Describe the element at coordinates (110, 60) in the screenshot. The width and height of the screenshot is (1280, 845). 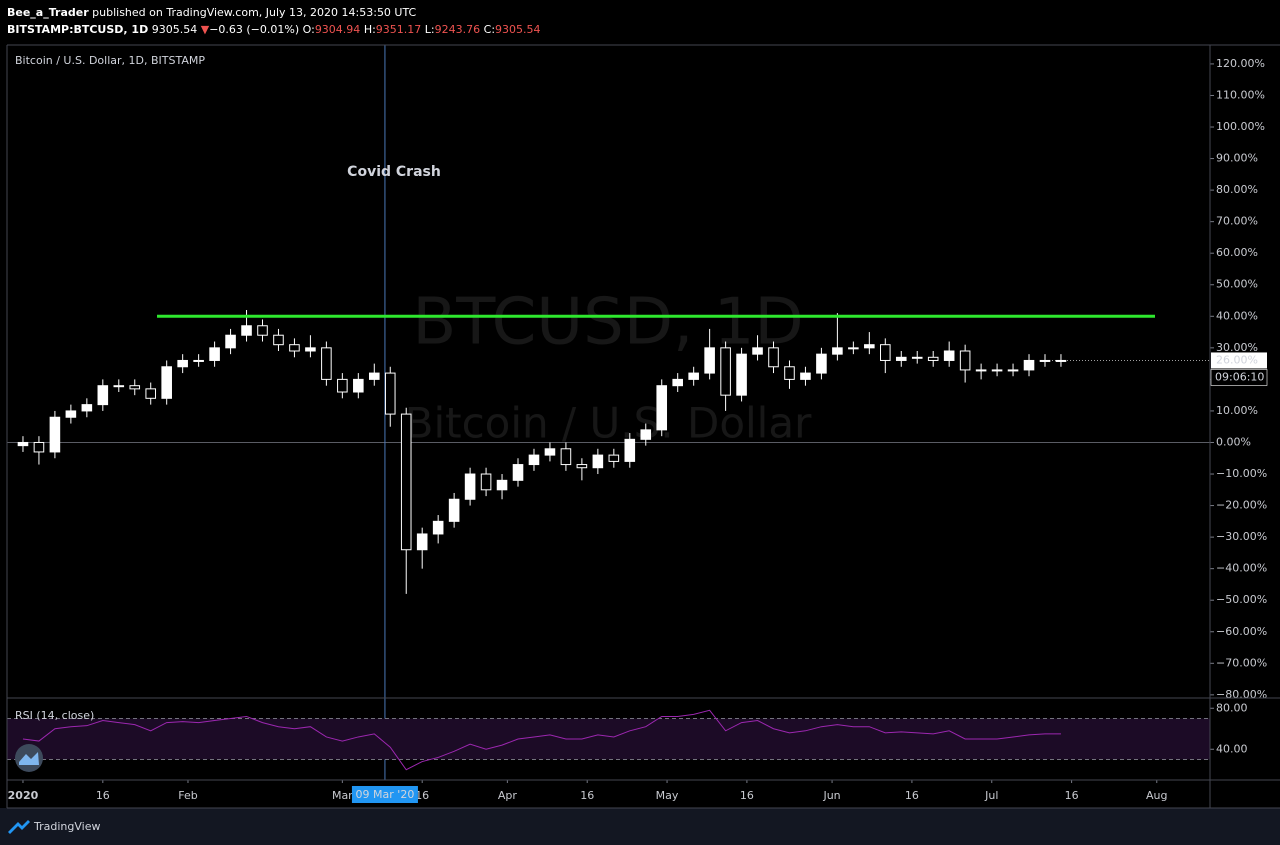
I see `pane-title: Bitcoin / U.S. Dollar, 1D, BITSTAMP` at that location.